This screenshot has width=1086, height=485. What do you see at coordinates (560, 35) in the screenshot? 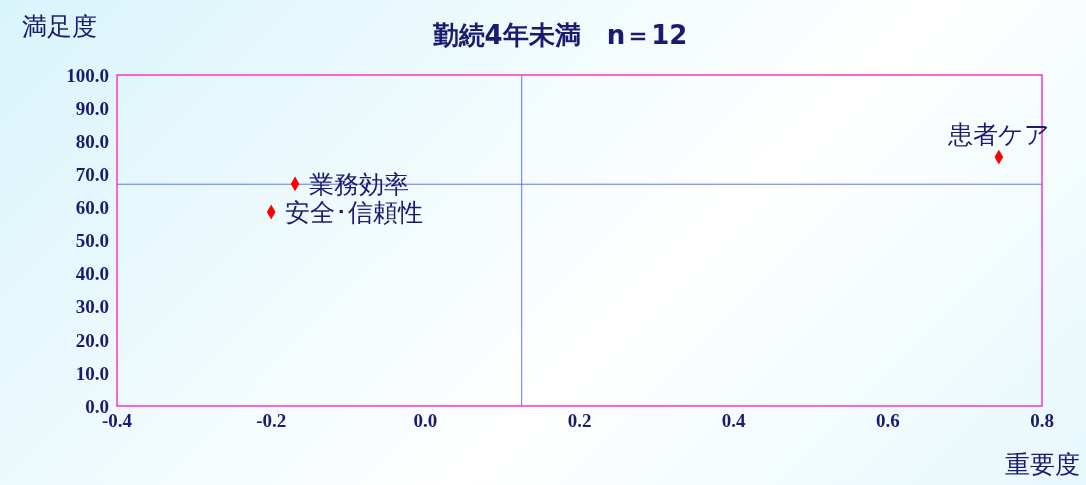
I see `chart-title: 勤続4年未満 n＝12` at bounding box center [560, 35].